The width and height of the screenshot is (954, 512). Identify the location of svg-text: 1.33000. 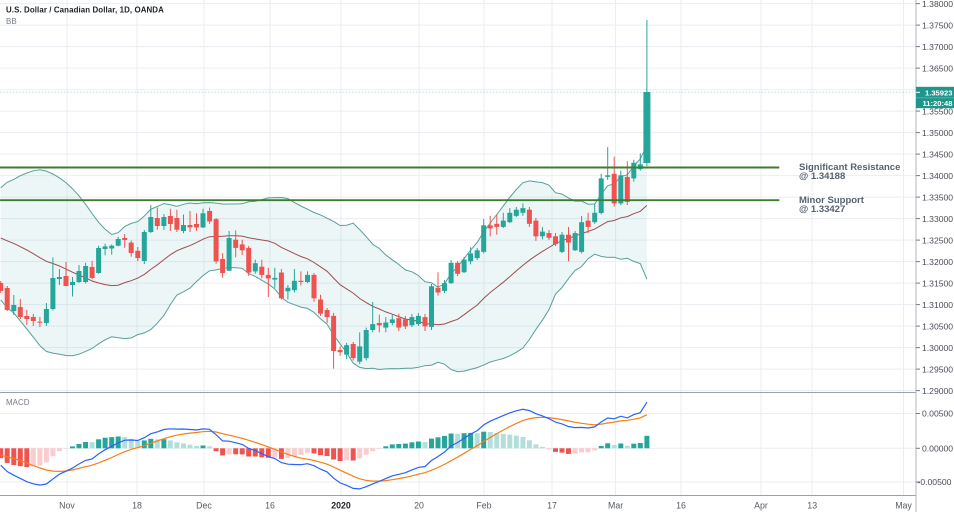
(937, 219).